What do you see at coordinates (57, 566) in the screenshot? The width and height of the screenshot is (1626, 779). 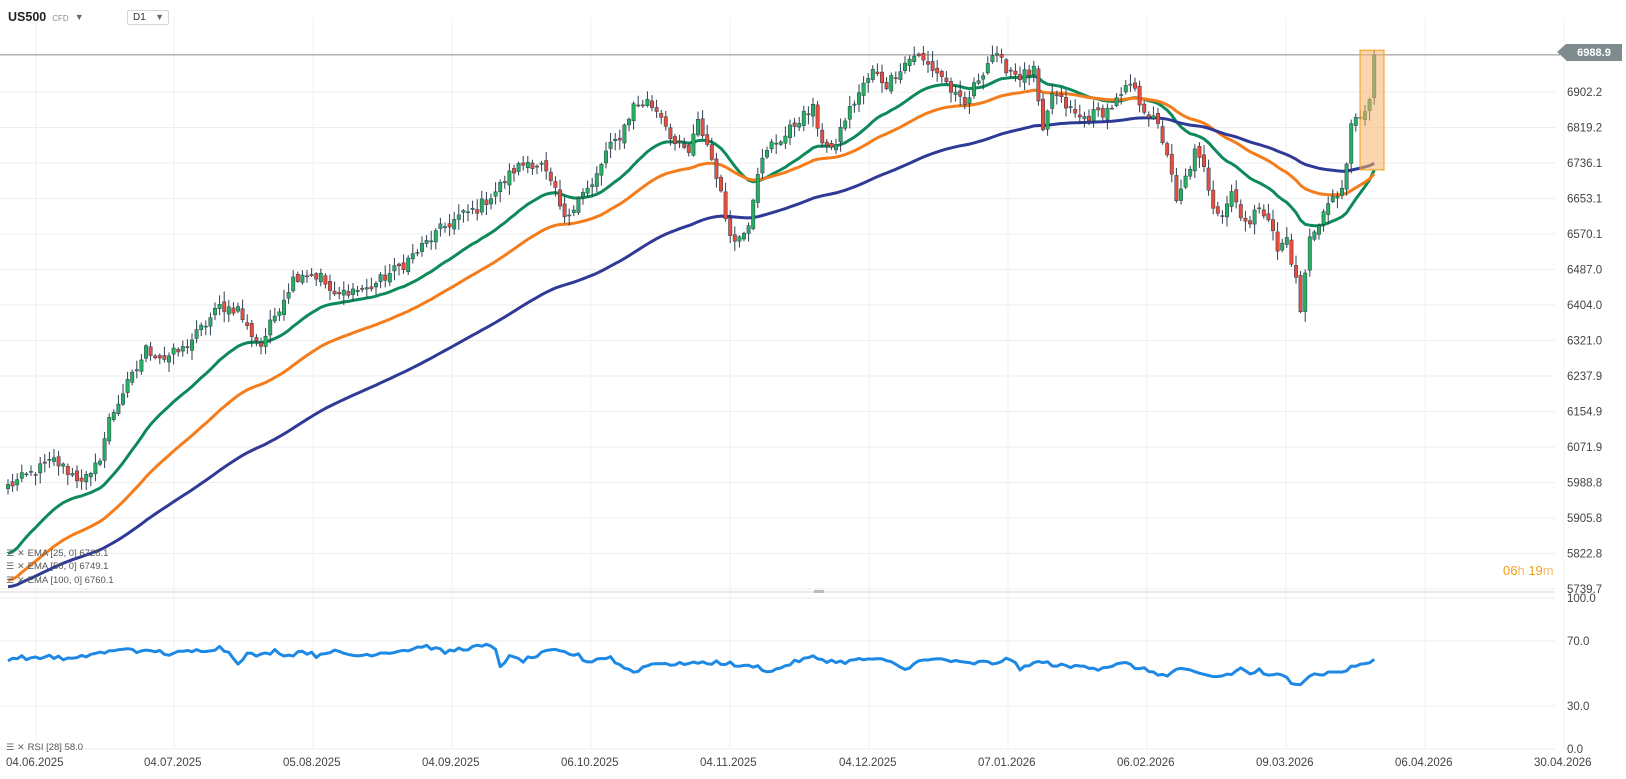 I see `indicator-ema-50: ☰ ✕ EMA [50, 0] 6749.1` at bounding box center [57, 566].